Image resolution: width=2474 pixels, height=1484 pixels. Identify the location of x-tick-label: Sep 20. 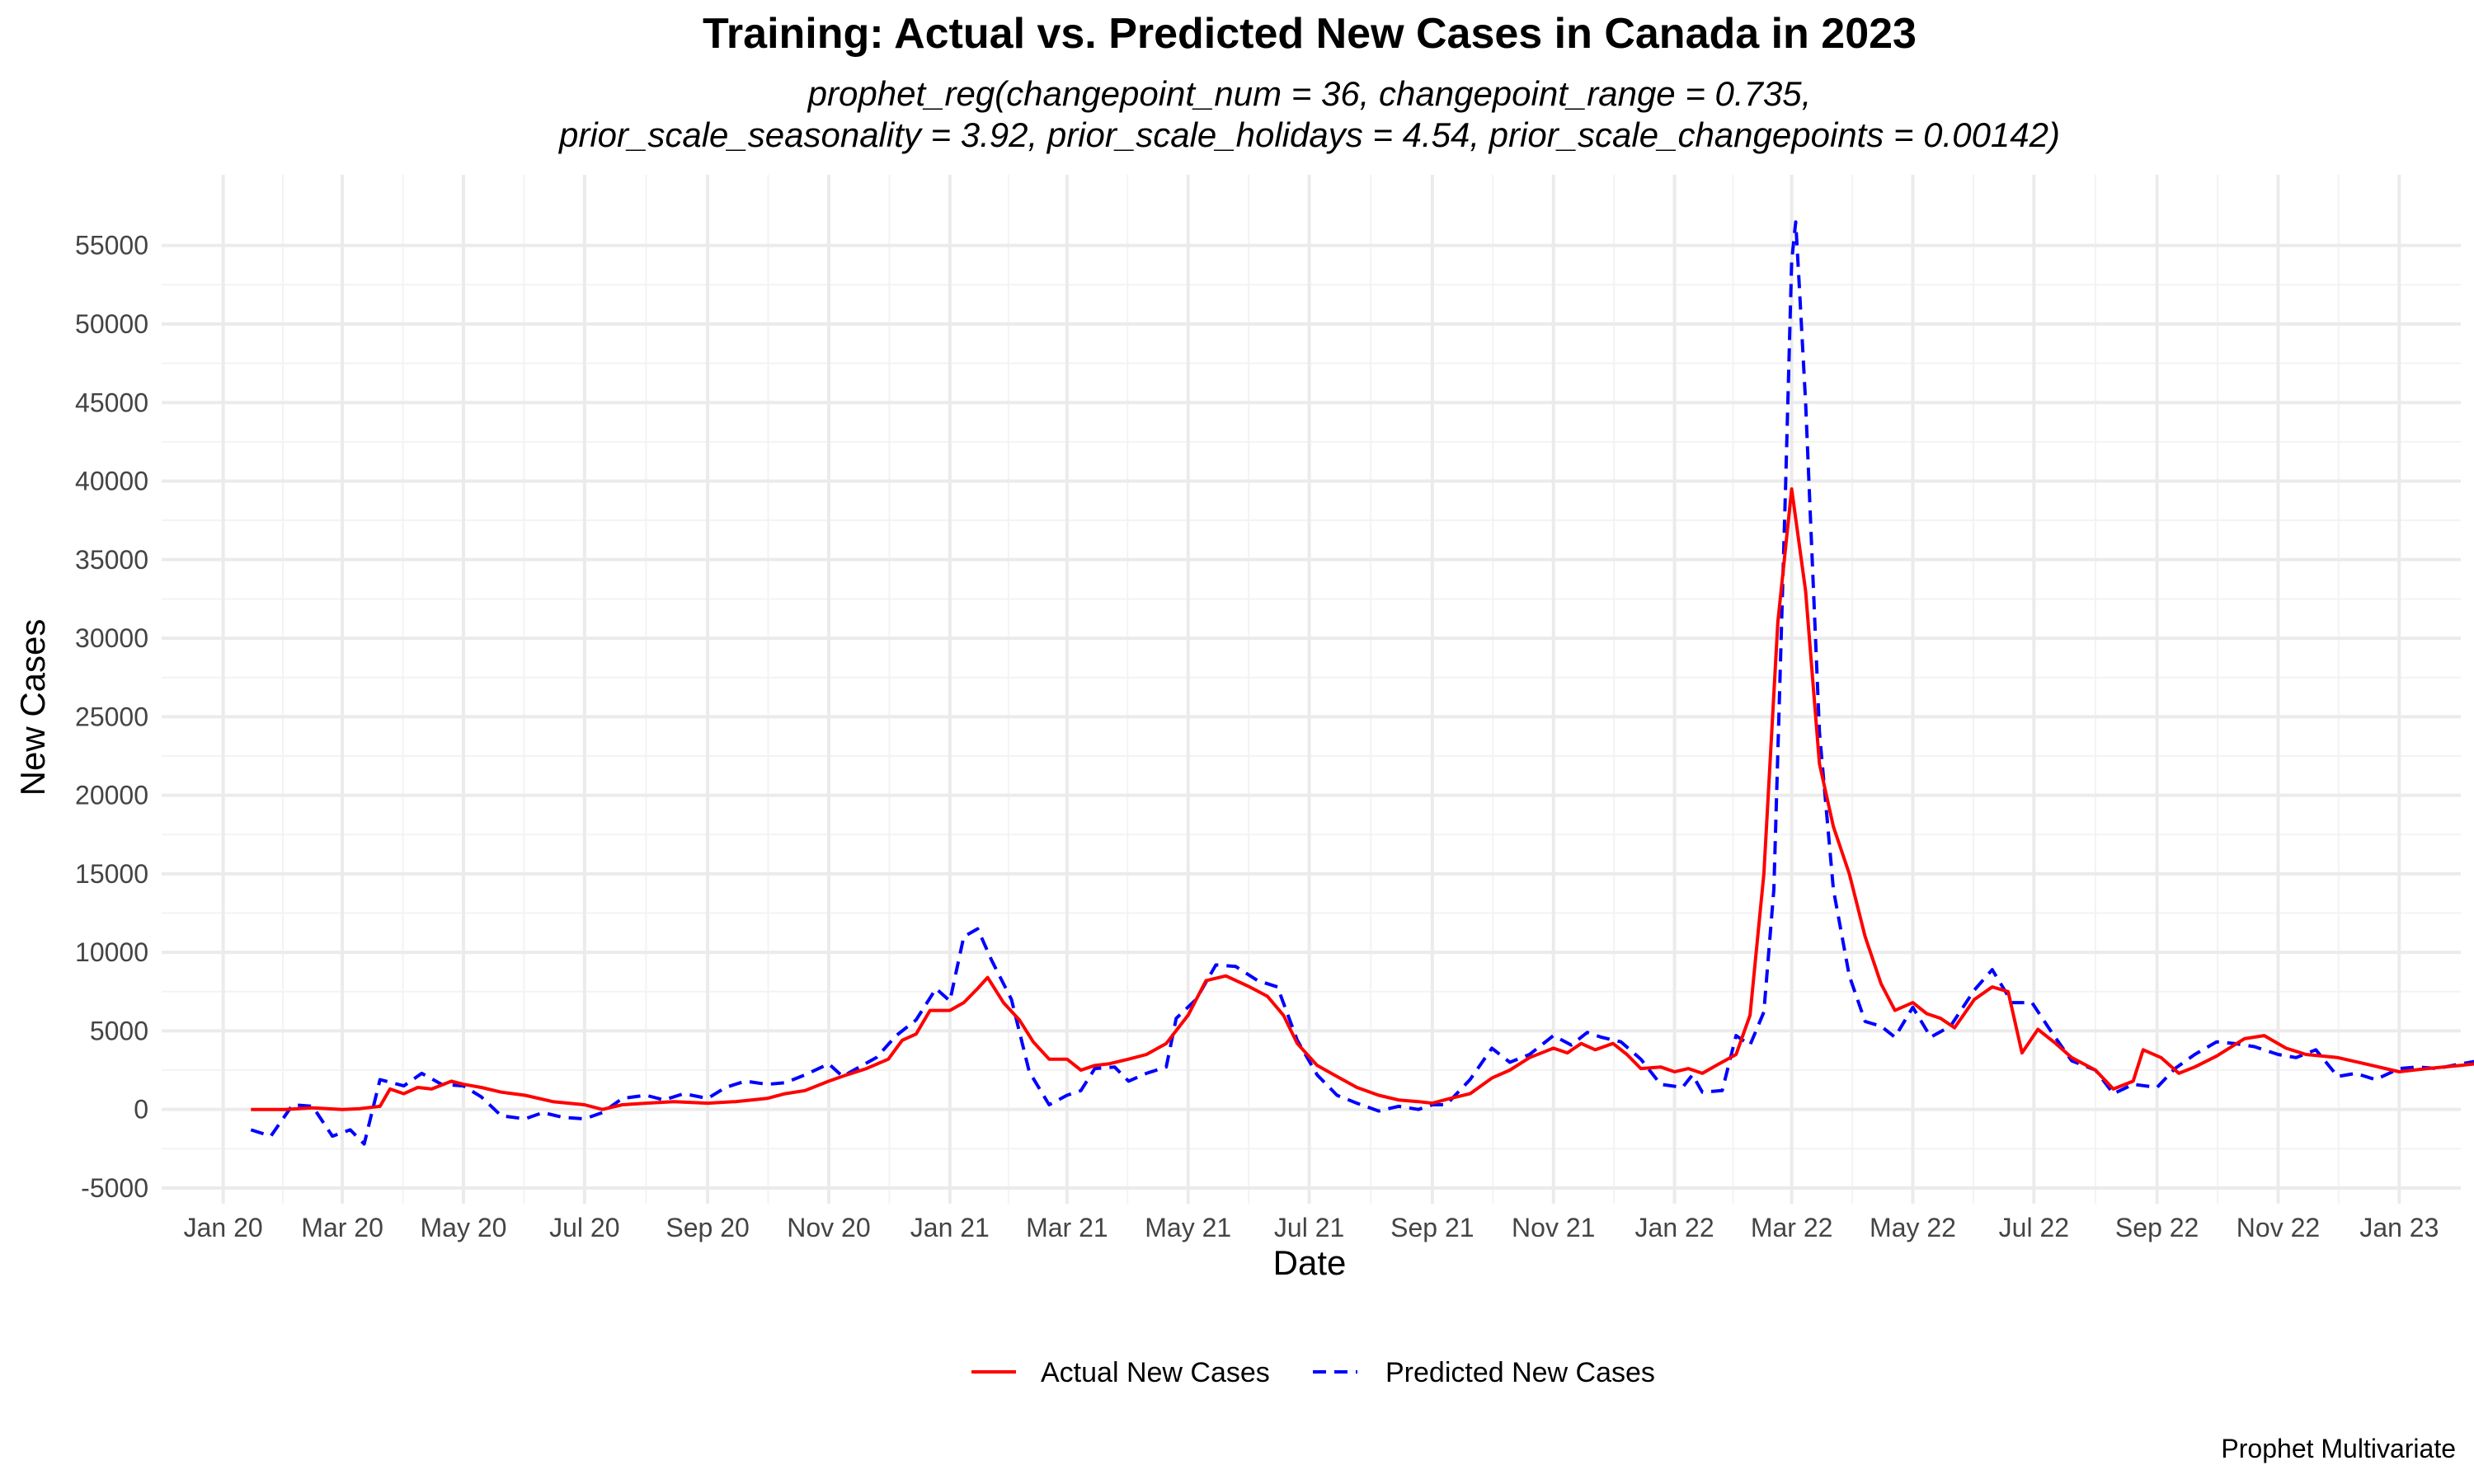
(707, 1227).